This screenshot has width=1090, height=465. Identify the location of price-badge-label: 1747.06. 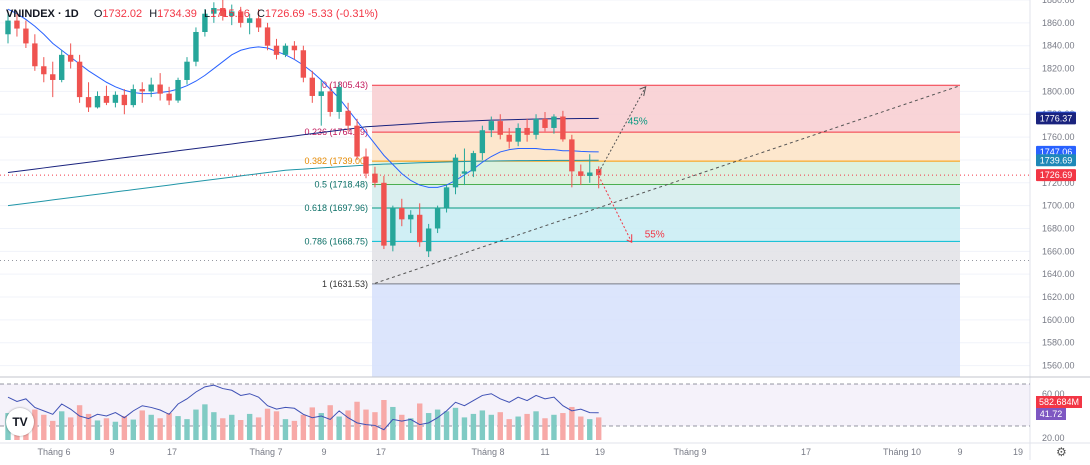
(1056, 152).